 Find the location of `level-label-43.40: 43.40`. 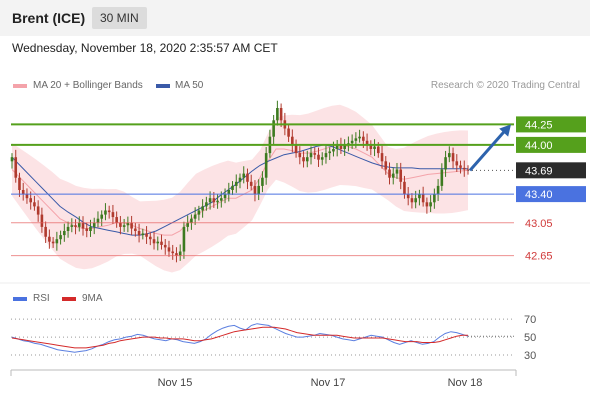

level-label-43.40: 43.40 is located at coordinates (539, 195).